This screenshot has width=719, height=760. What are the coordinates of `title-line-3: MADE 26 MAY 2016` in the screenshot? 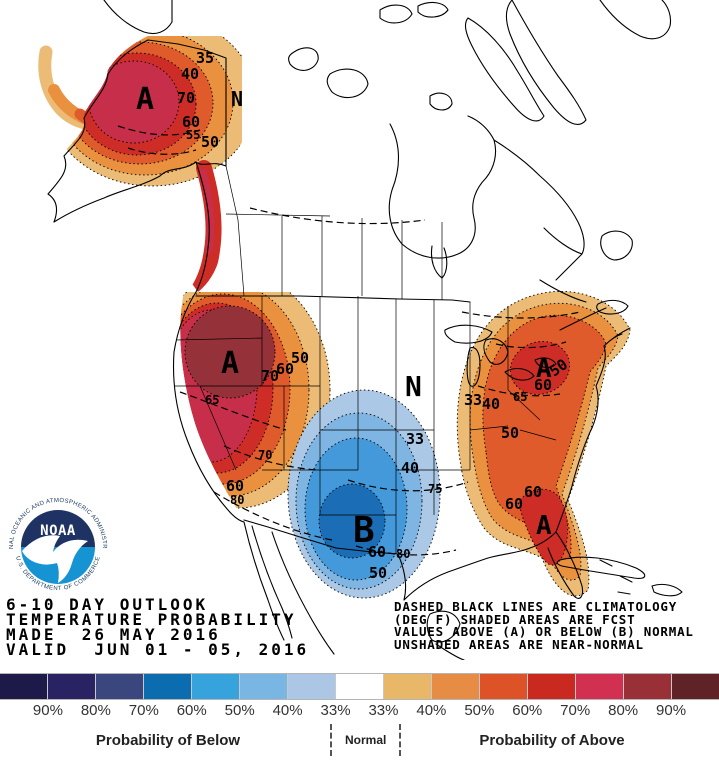 It's located at (113, 634).